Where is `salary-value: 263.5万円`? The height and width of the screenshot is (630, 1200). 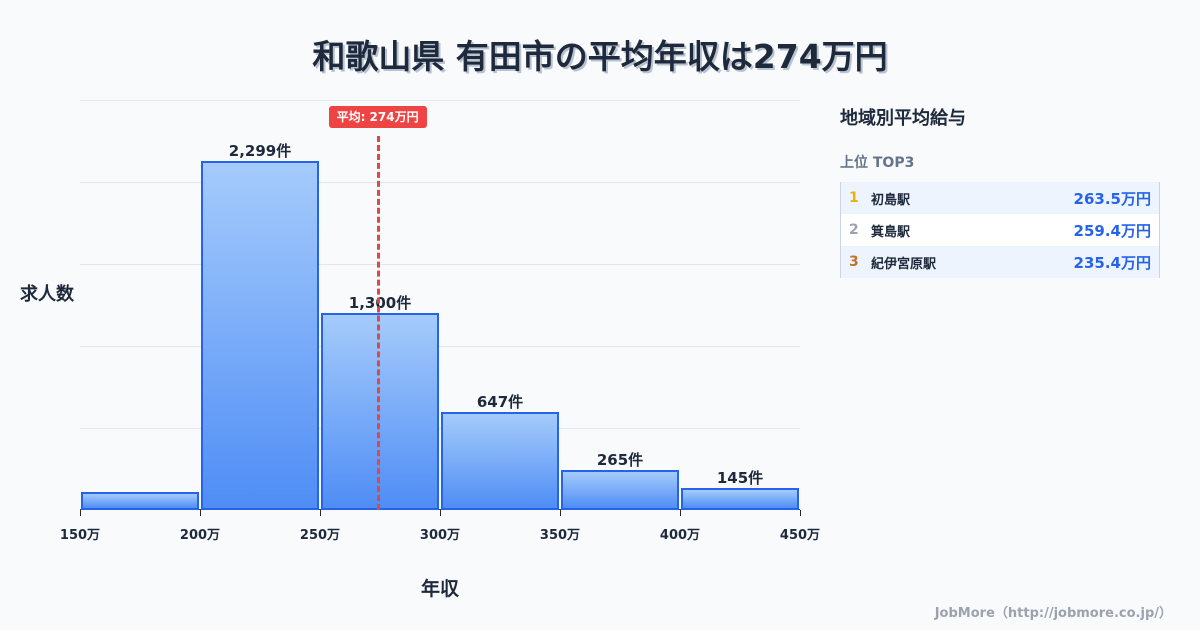
salary-value: 263.5万円 is located at coordinates (1112, 198).